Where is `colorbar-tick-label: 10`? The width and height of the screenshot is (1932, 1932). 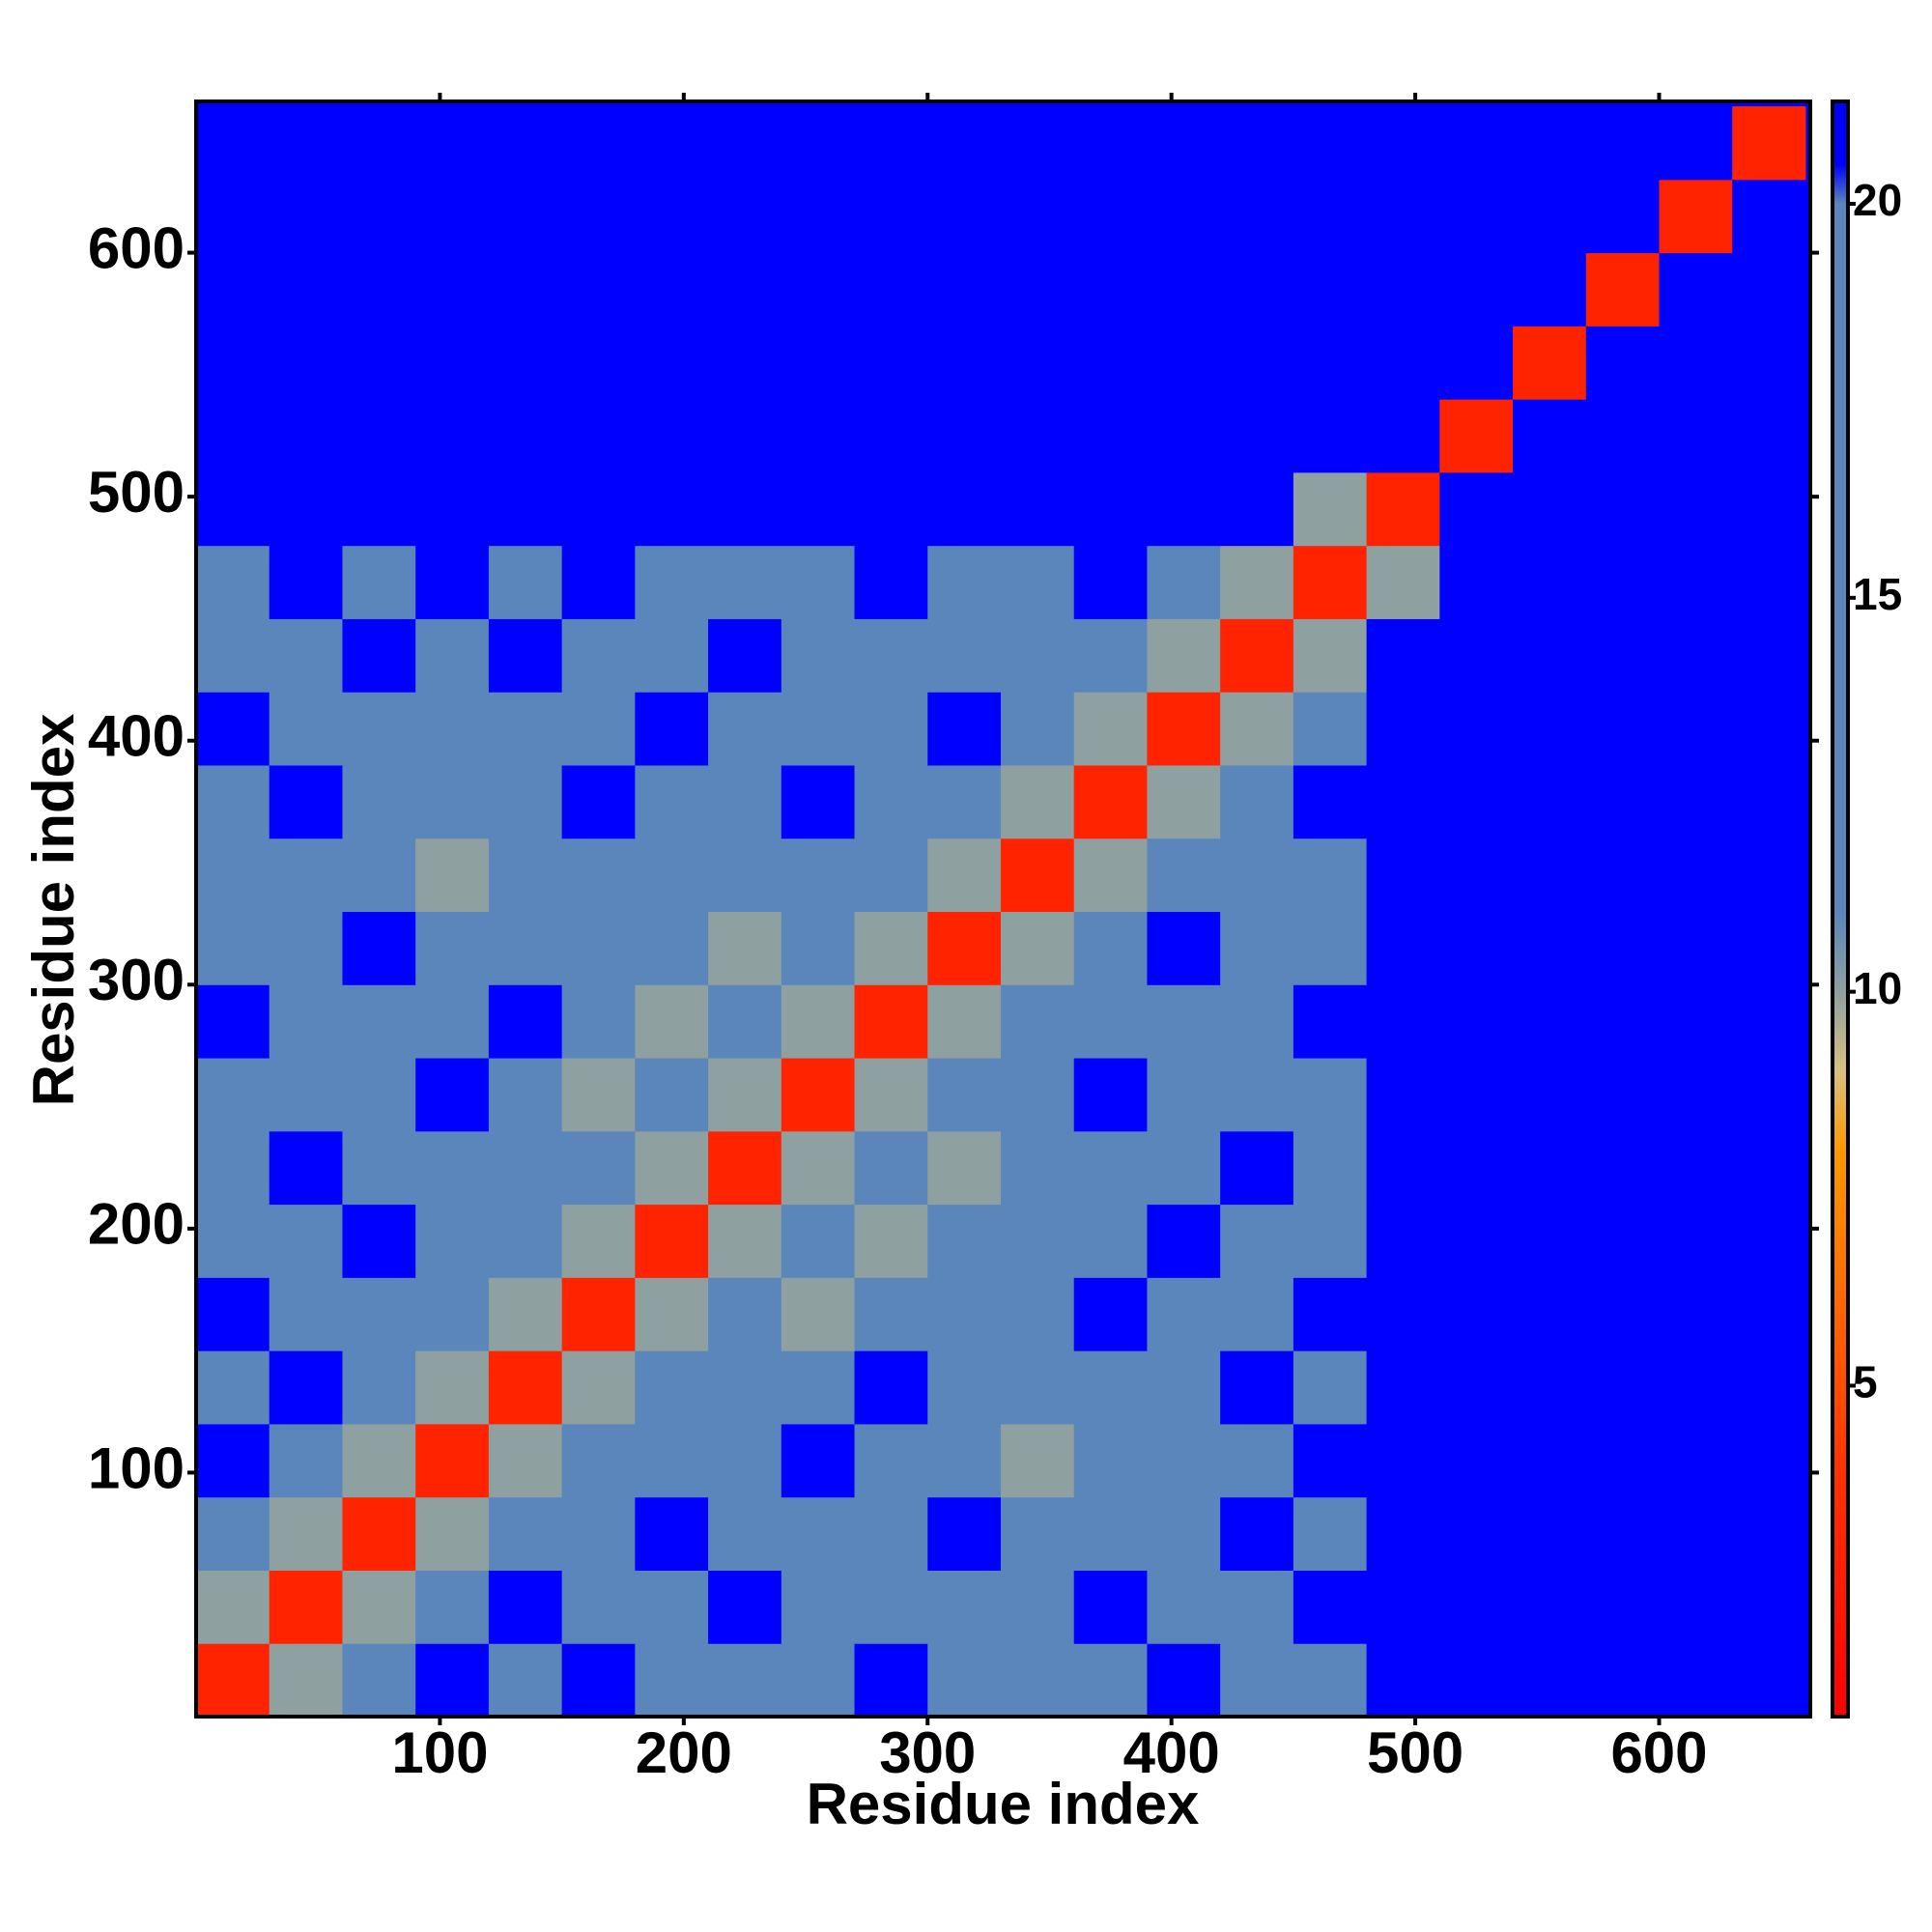
colorbar-tick-label: 10 is located at coordinates (1877, 988).